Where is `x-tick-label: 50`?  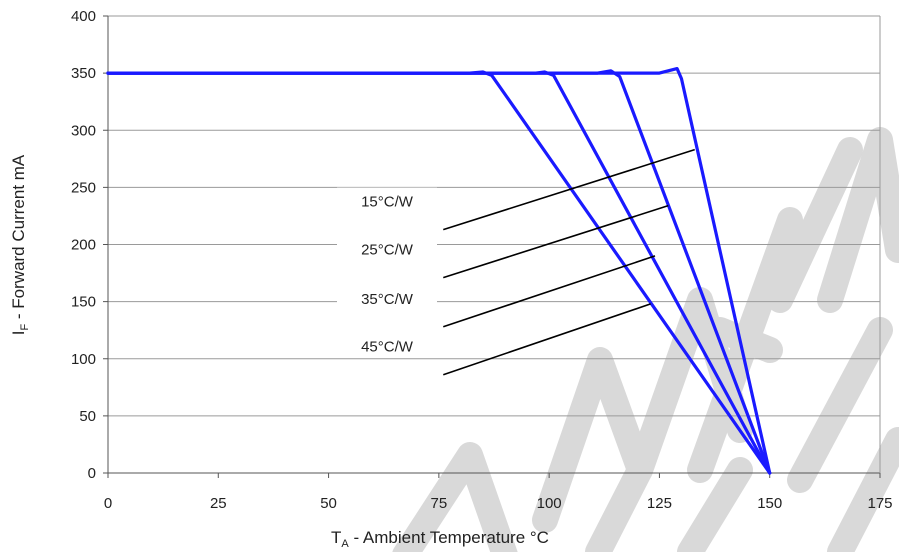
x-tick-label: 50 is located at coordinates (328, 503).